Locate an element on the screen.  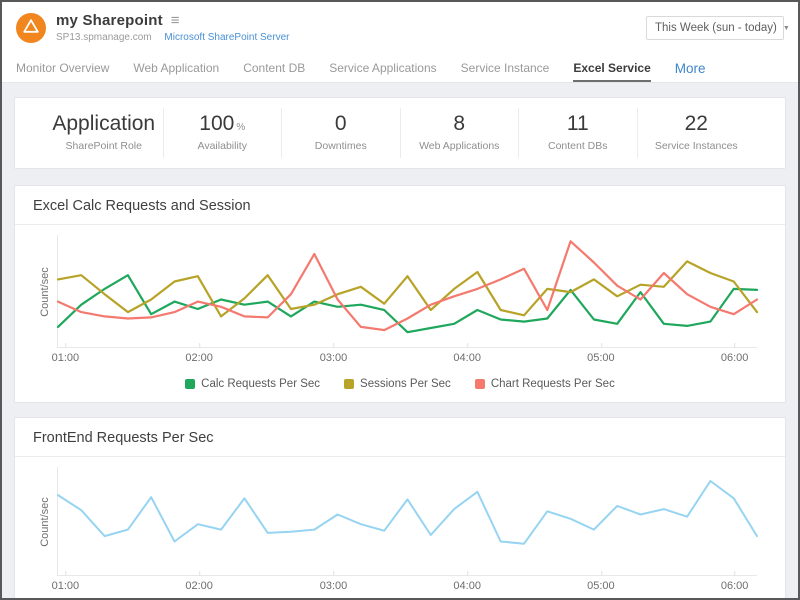
time-range-dropdown: This Week (sun - today) ▼ is located at coordinates (718, 28).